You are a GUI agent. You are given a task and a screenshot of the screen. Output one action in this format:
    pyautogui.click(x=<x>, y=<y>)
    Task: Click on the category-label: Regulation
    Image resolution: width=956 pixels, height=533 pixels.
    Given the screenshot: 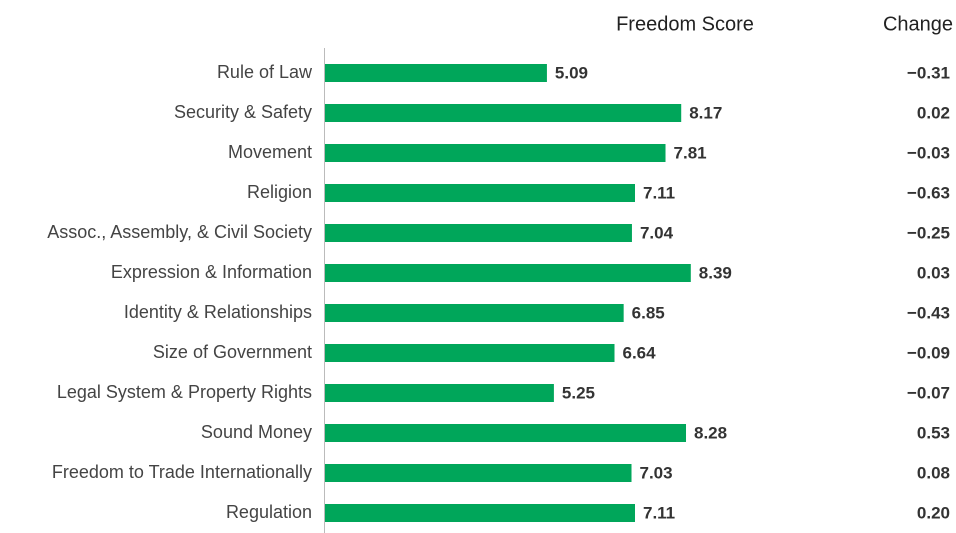 What is the action you would take?
    pyautogui.click(x=269, y=512)
    